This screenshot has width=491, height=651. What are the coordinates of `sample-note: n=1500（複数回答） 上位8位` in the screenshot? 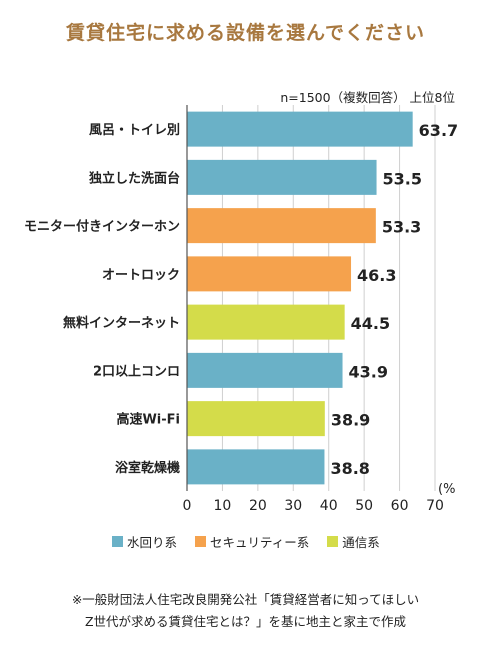 It's located at (367, 97).